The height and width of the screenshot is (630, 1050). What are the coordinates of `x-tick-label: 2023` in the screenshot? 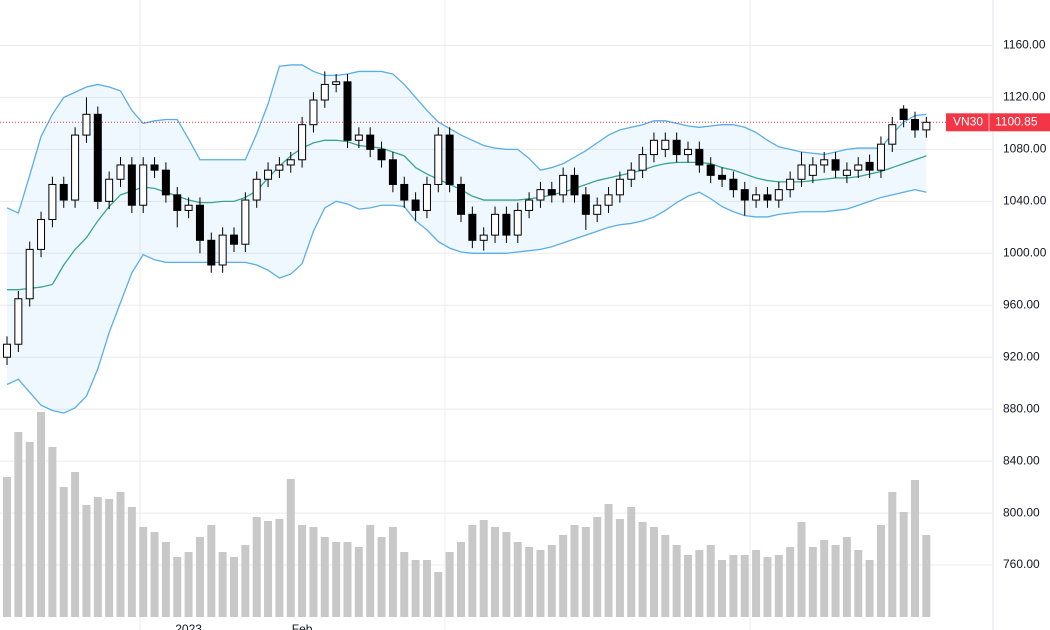 It's located at (188, 626).